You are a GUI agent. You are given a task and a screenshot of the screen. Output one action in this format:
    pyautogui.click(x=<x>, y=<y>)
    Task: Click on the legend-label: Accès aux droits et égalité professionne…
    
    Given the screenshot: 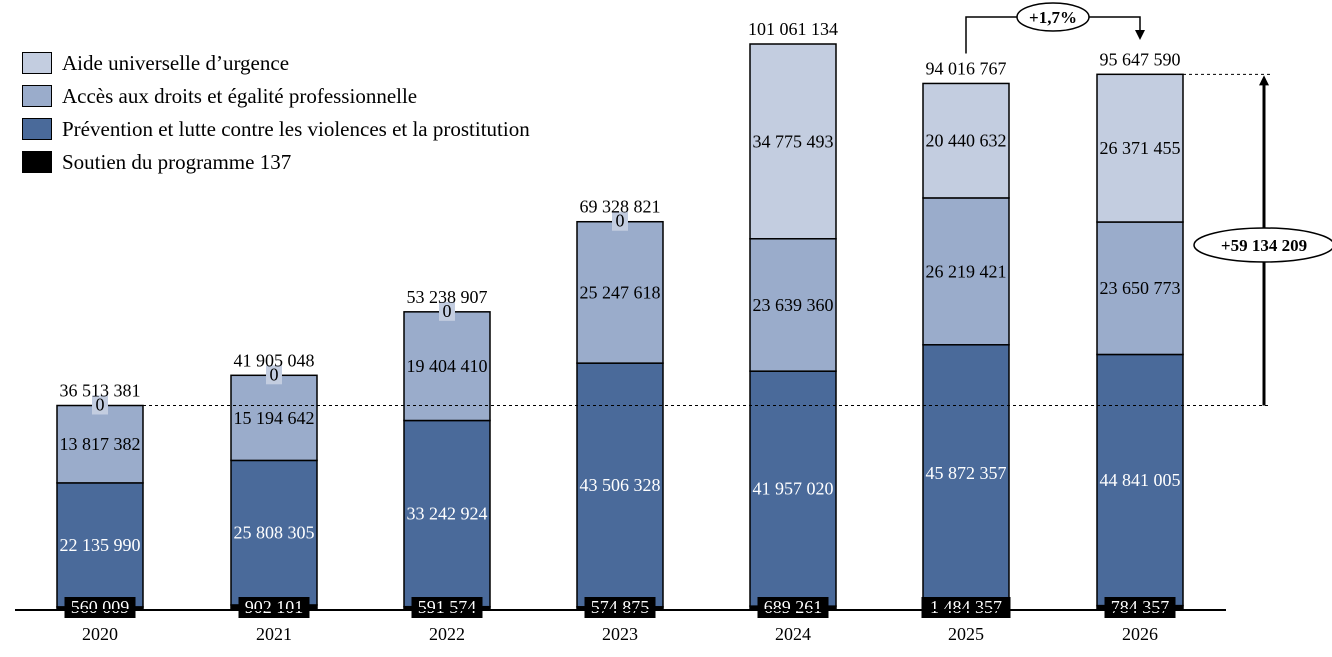 What is the action you would take?
    pyautogui.click(x=240, y=96)
    